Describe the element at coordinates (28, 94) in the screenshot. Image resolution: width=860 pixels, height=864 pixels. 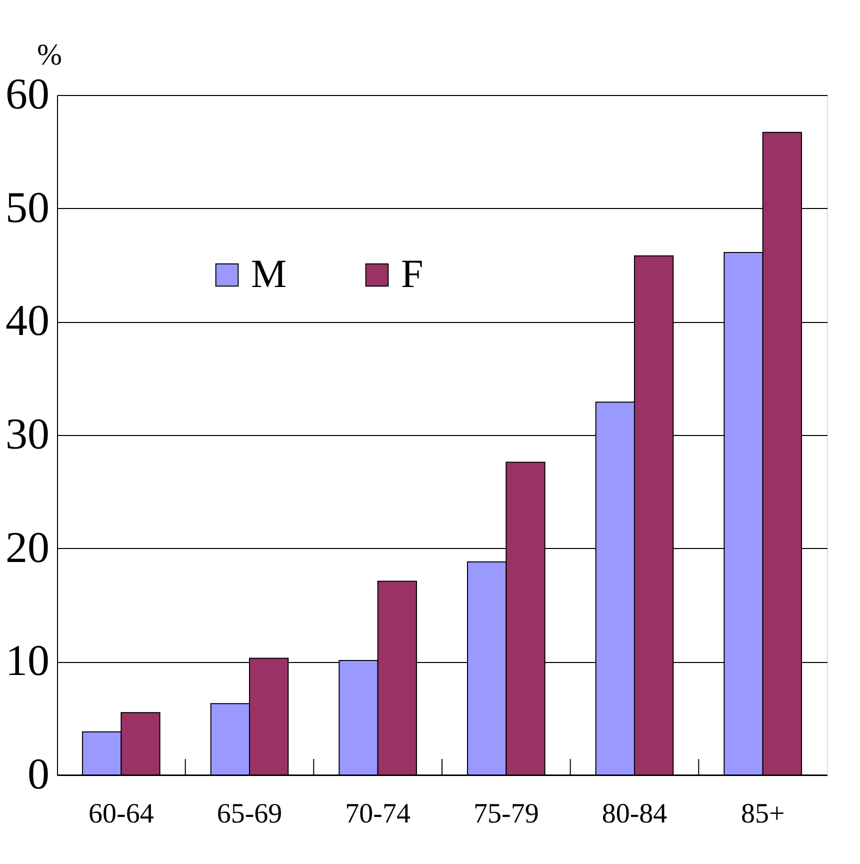
I see `y-tick-label: 60` at that location.